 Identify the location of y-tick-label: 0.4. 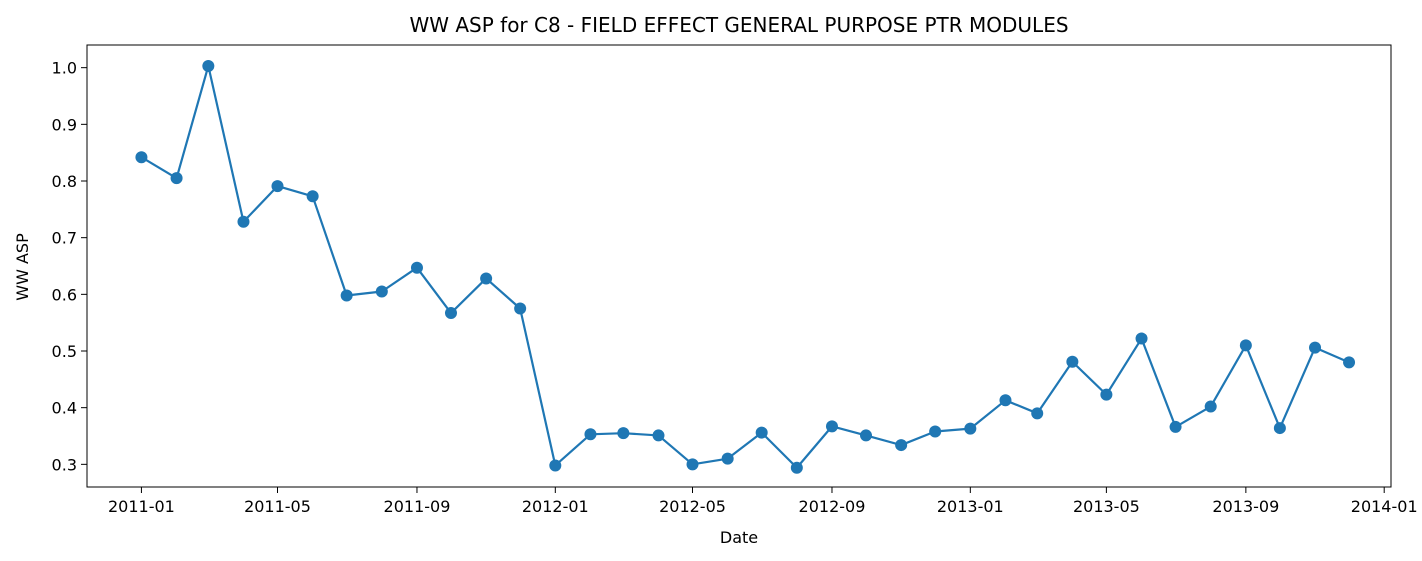
(64, 408).